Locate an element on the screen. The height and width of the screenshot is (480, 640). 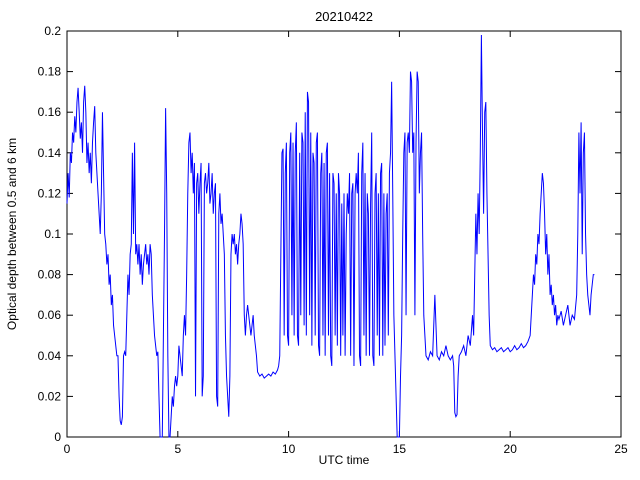
x-tick-label: 10 is located at coordinates (289, 449).